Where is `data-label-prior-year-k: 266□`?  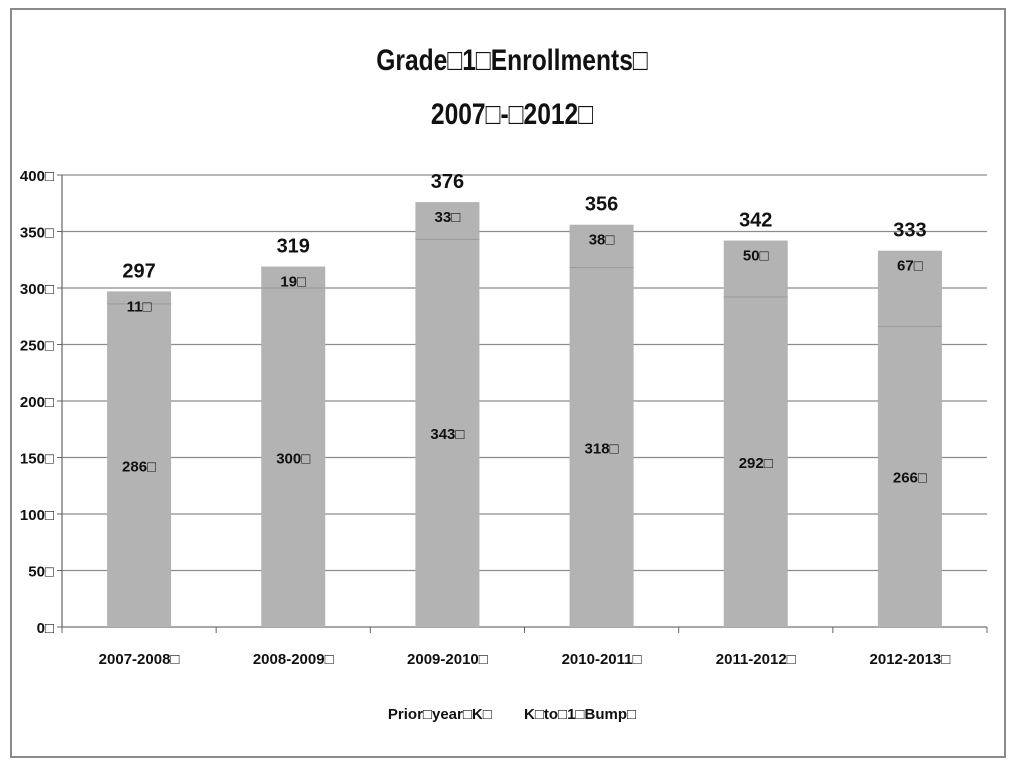
data-label-prior-year-k: 266□ is located at coordinates (910, 478).